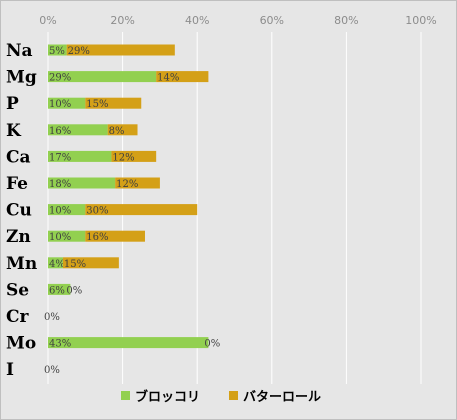  I want to click on x-tick-label: 100%, so click(420, 20).